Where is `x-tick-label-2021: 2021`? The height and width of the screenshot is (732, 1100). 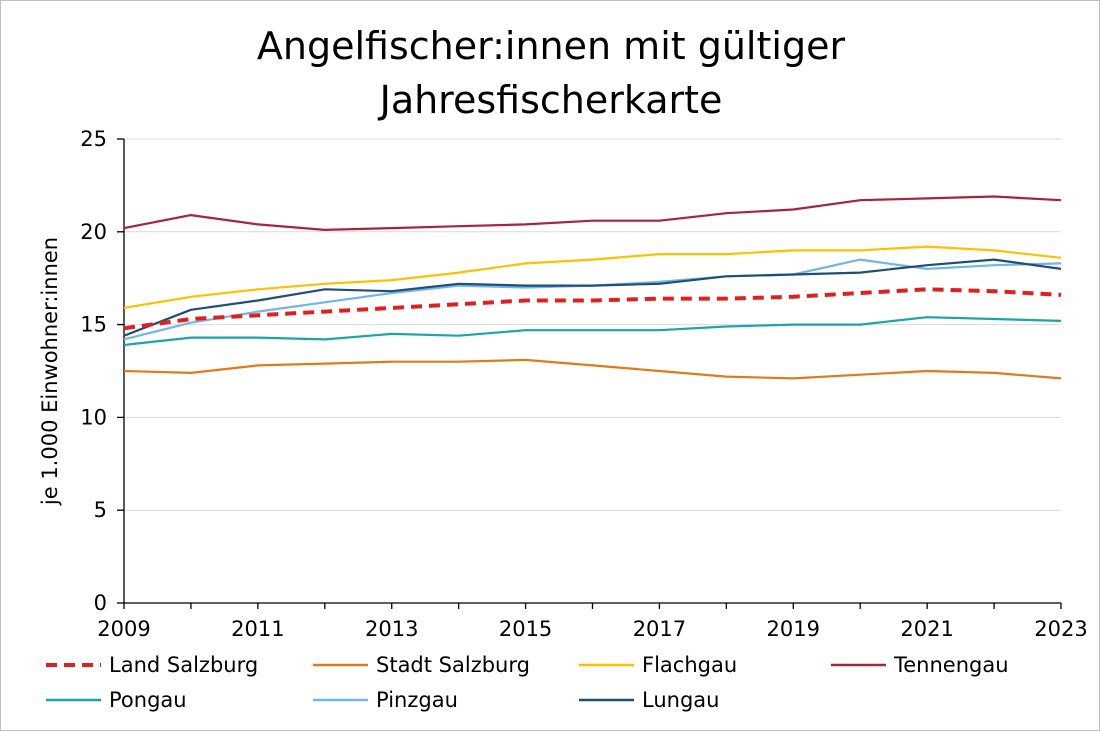 x-tick-label-2021: 2021 is located at coordinates (926, 629).